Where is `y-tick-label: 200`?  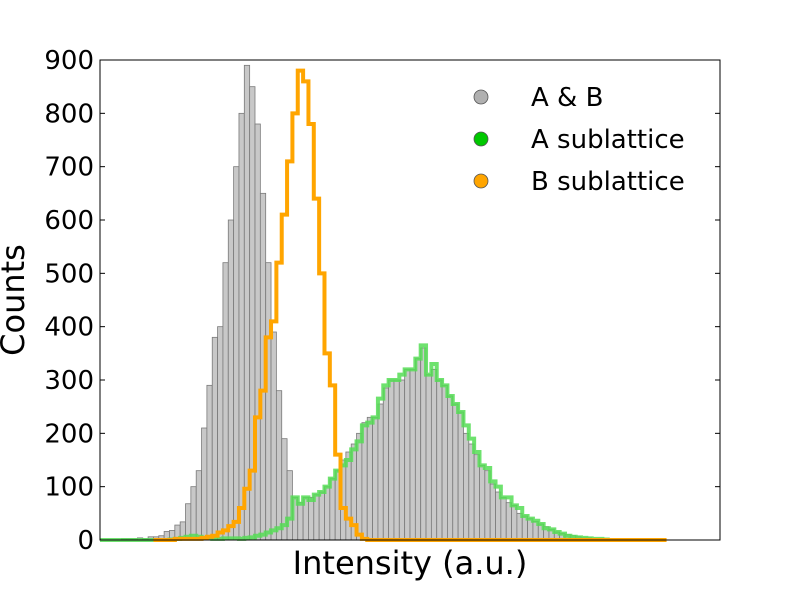
y-tick-label: 200 is located at coordinates (69, 434).